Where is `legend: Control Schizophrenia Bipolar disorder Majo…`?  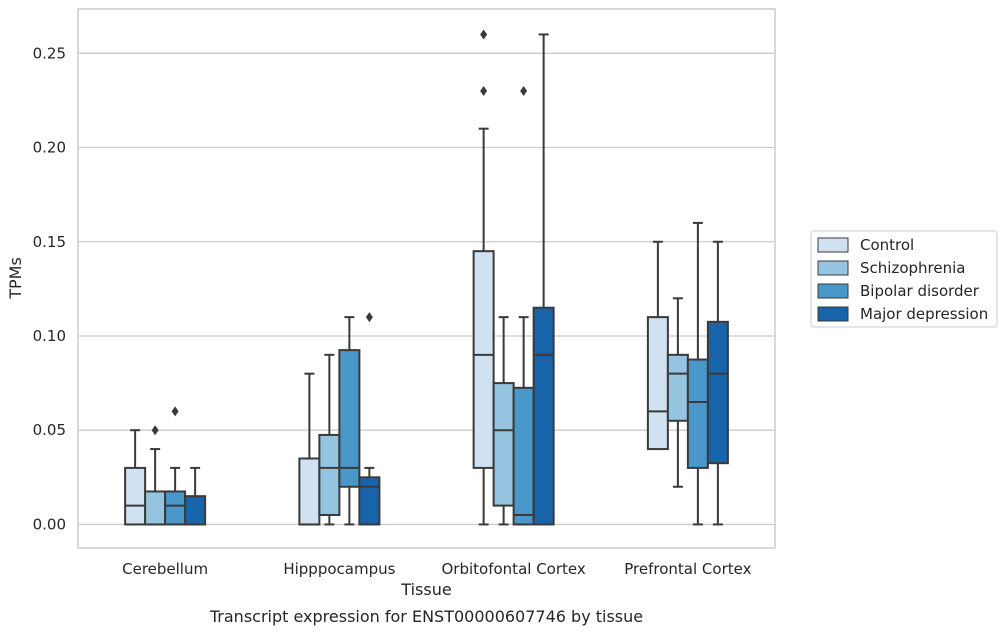
legend: Control Schizophrenia Bipolar disorder Majo… is located at coordinates (904, 279).